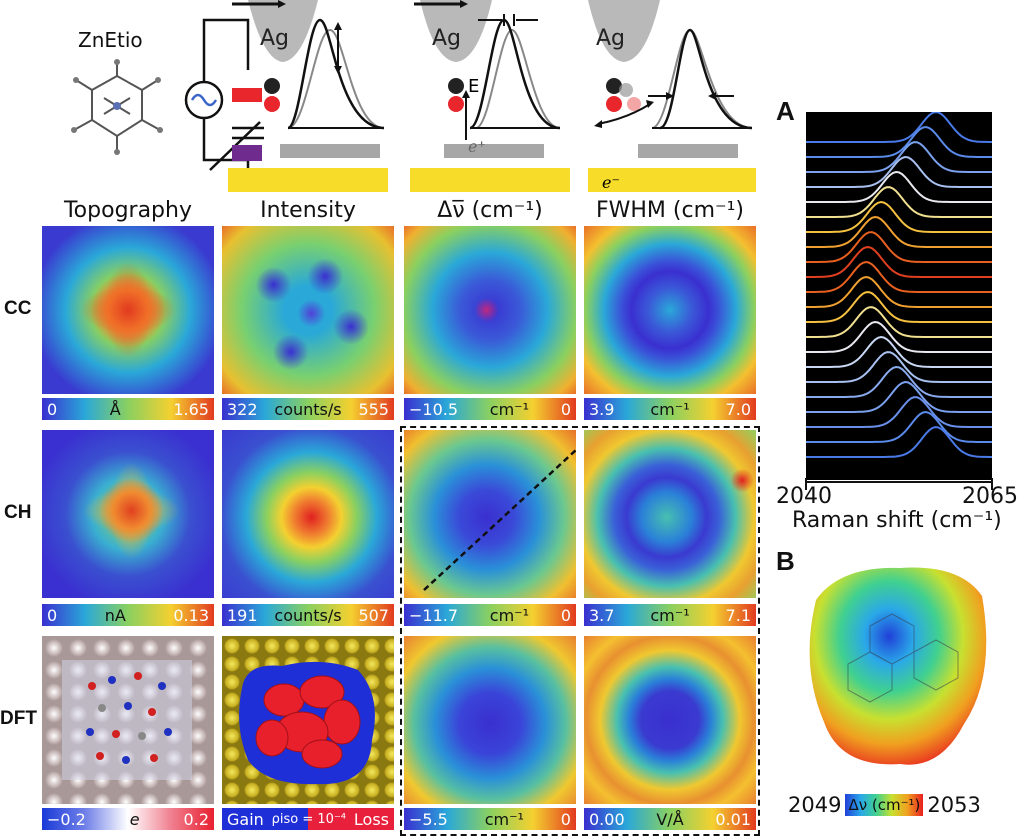 The height and width of the screenshot is (839, 1024). What do you see at coordinates (307, 723) in the screenshot?
I see `dft-density-overlay` at bounding box center [307, 723].